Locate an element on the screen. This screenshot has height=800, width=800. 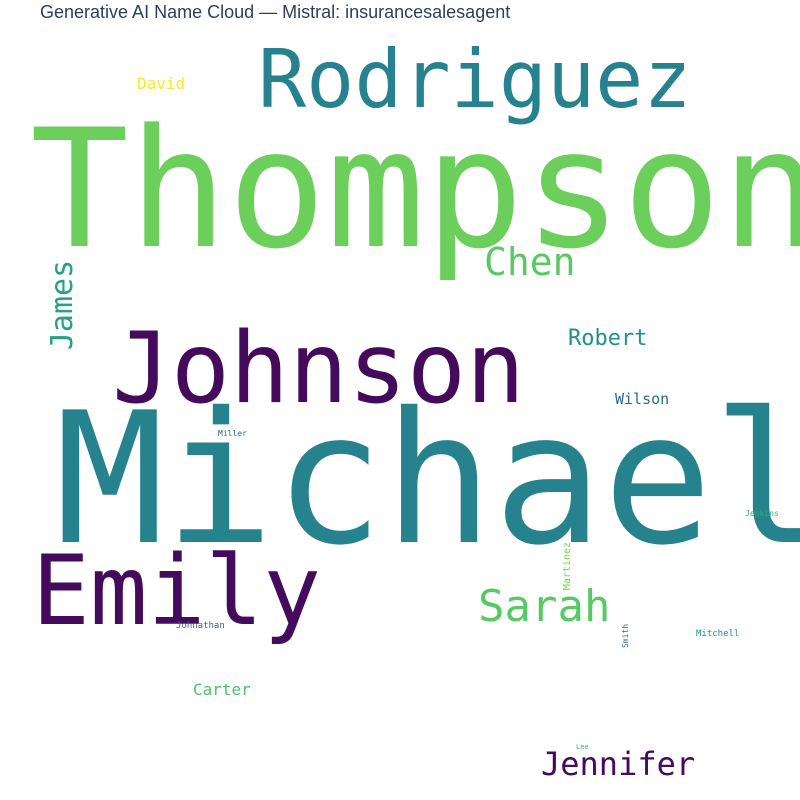
word-david: David is located at coordinates (161, 83).